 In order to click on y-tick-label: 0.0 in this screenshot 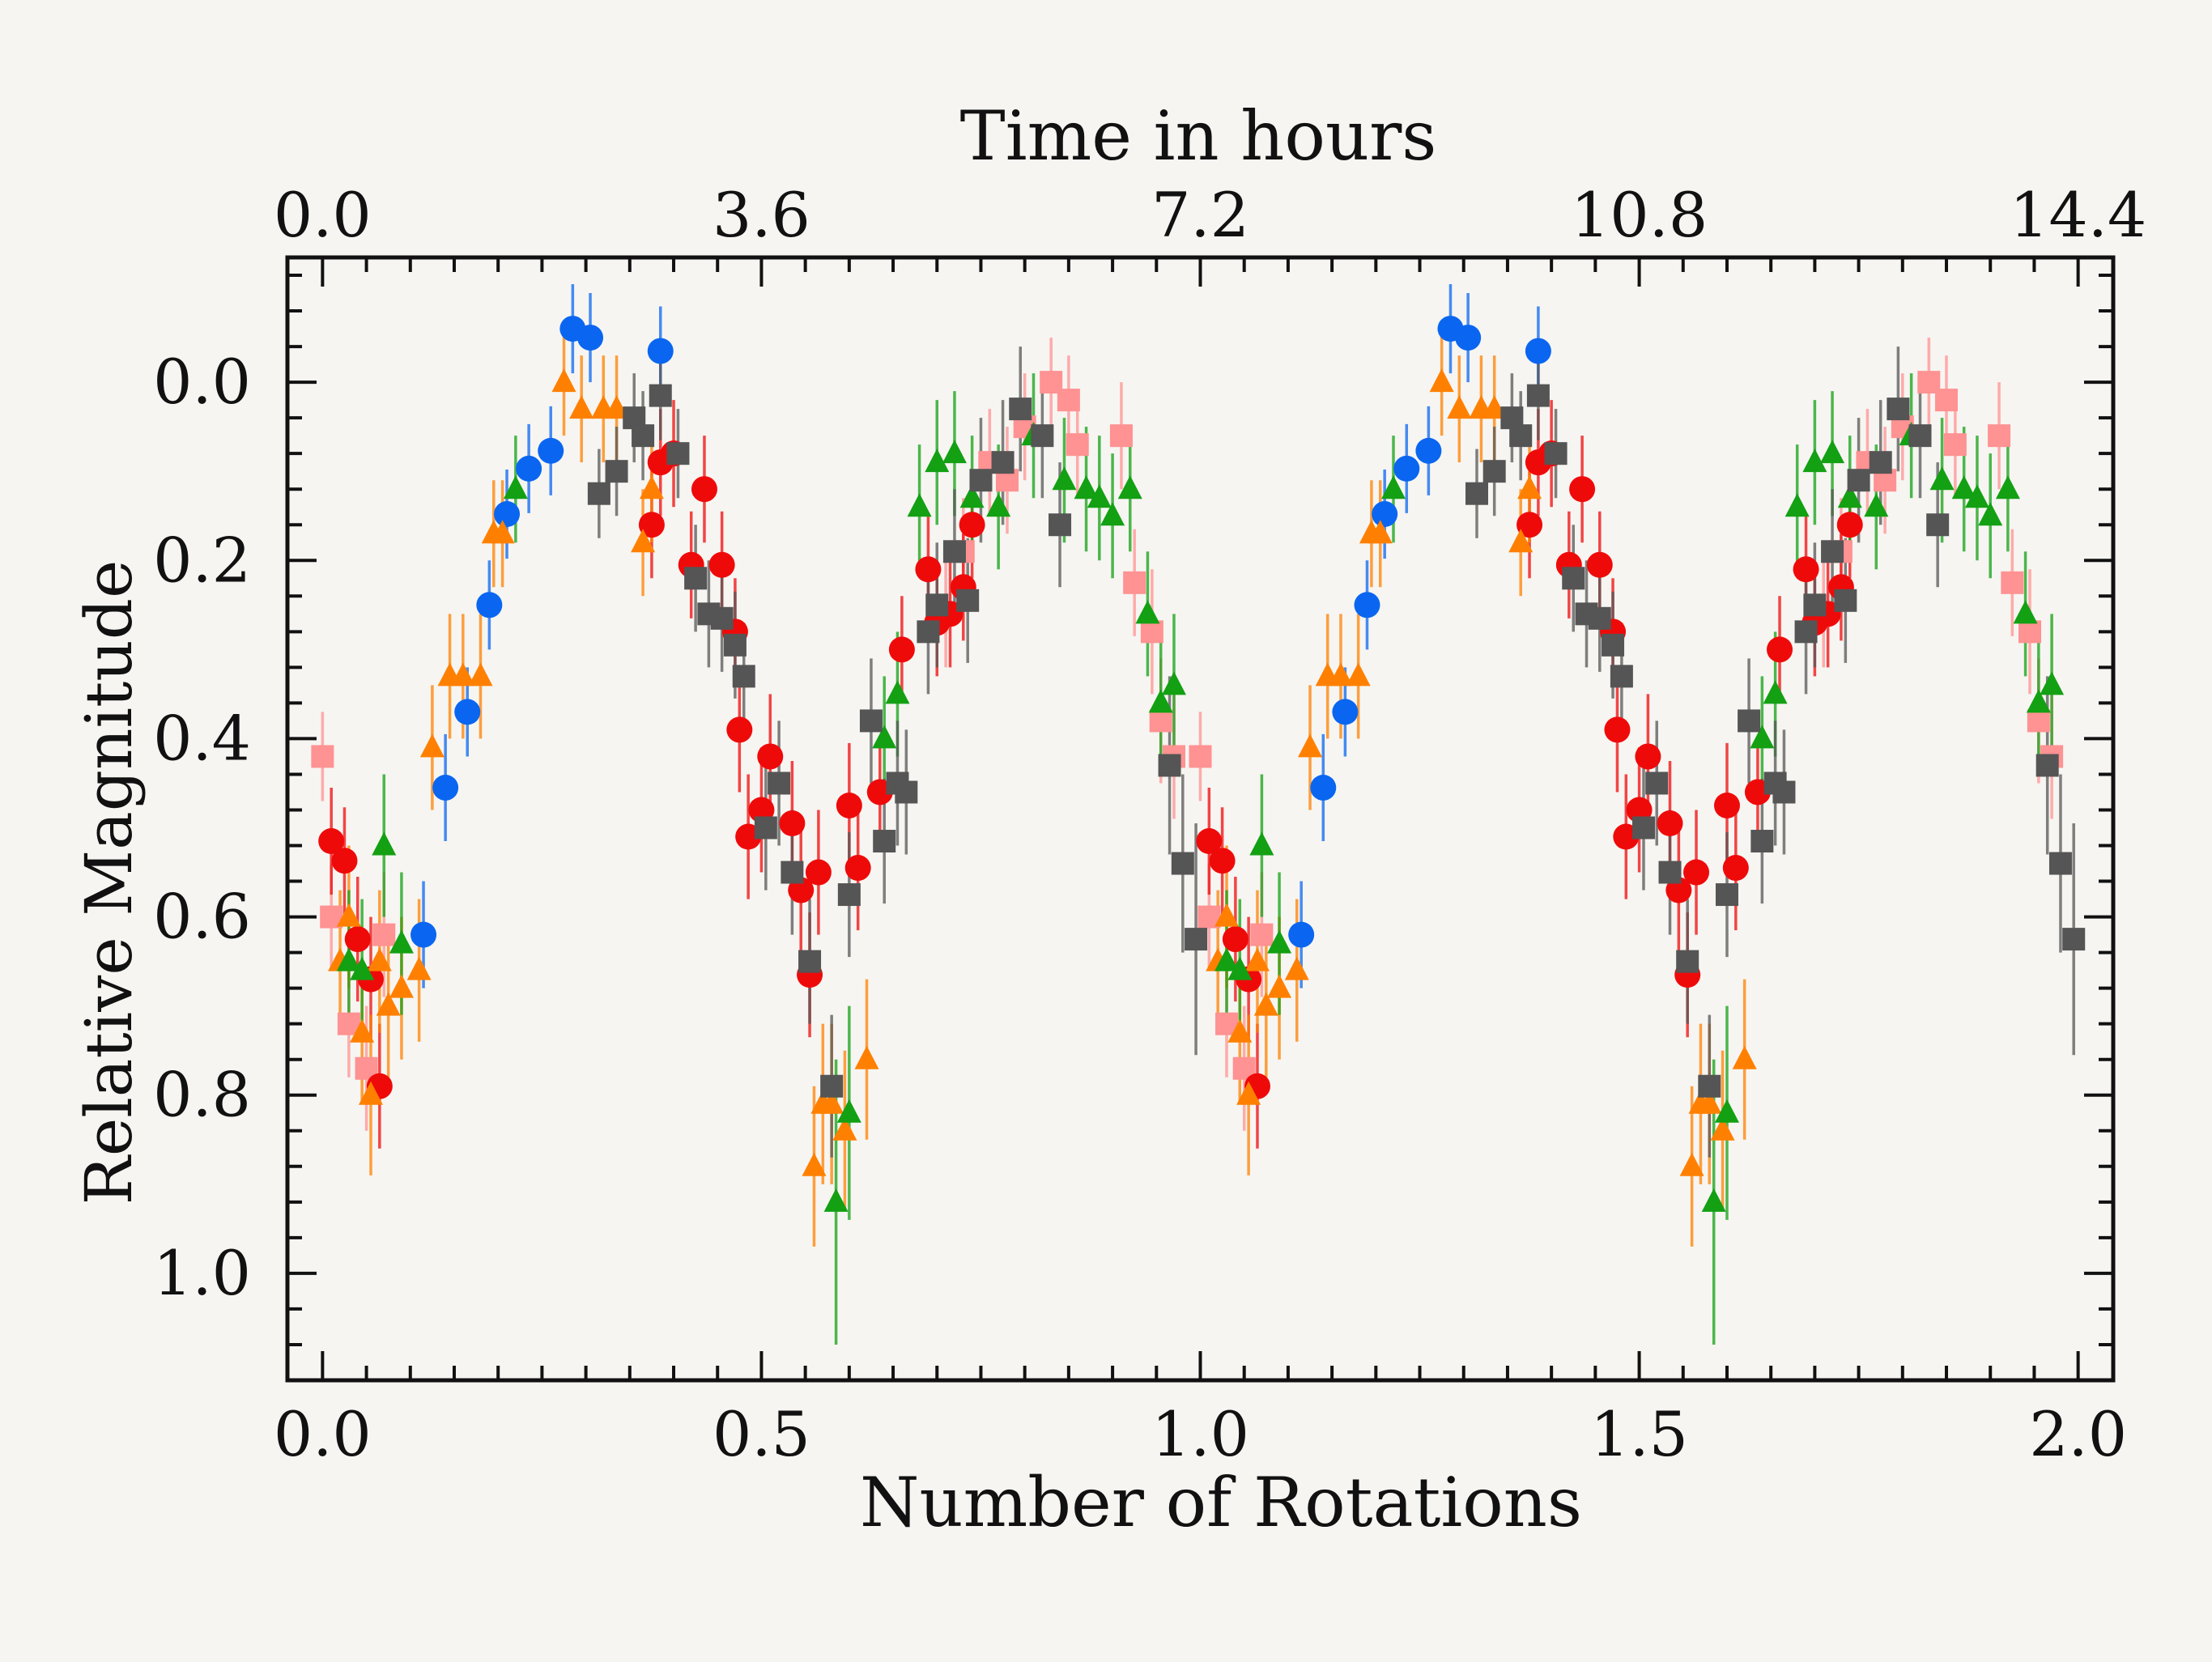, I will do `click(202, 382)`.